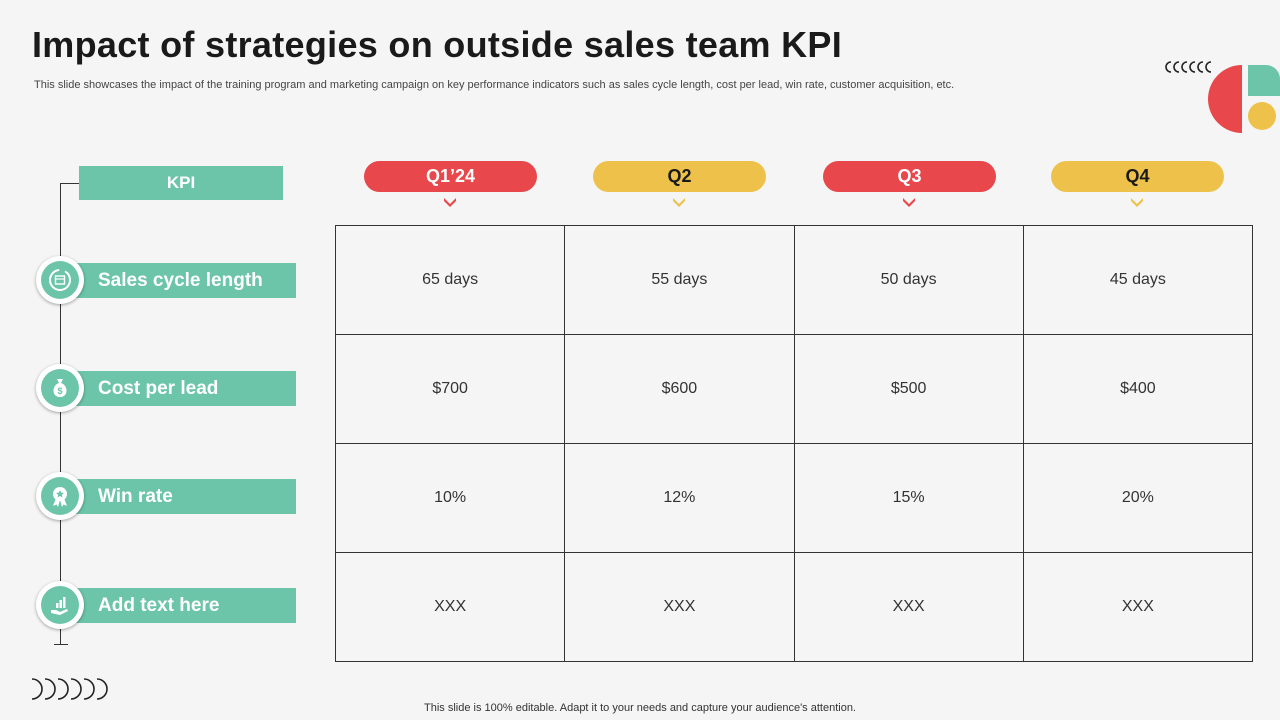 The height and width of the screenshot is (720, 1280). Describe the element at coordinates (679, 389) in the screenshot. I see `table-cell: $600` at that location.